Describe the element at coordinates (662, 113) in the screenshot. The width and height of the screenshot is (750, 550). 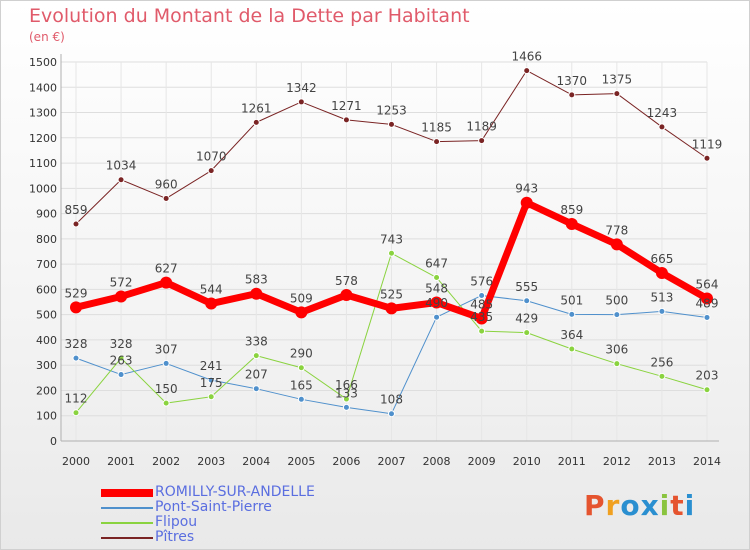
I see `data-label: 1243` at that location.